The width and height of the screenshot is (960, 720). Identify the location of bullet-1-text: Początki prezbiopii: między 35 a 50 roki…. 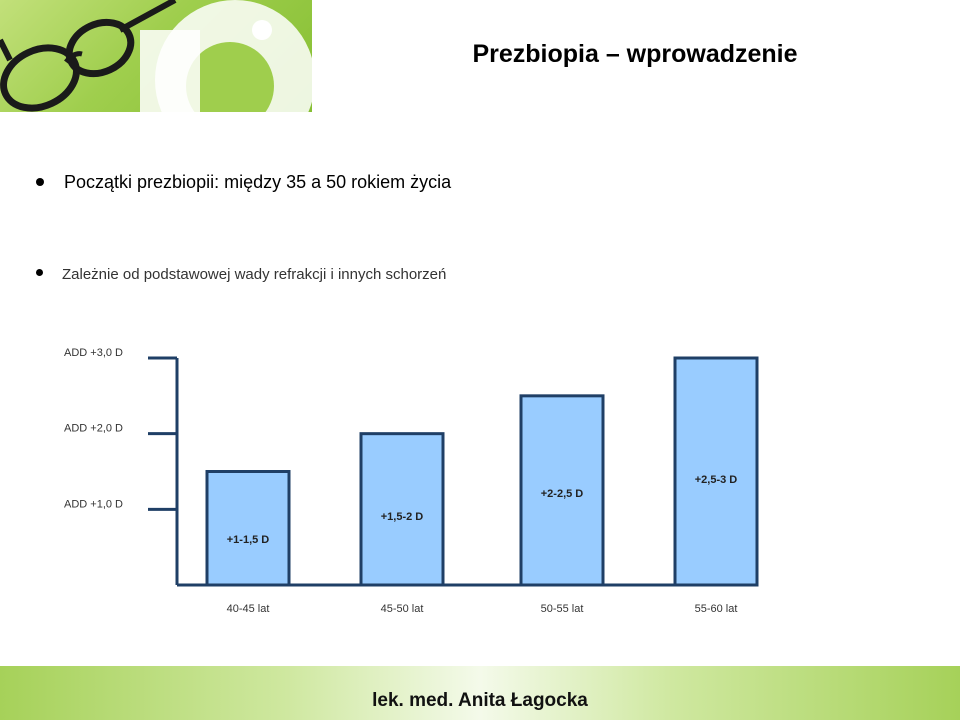
(258, 182).